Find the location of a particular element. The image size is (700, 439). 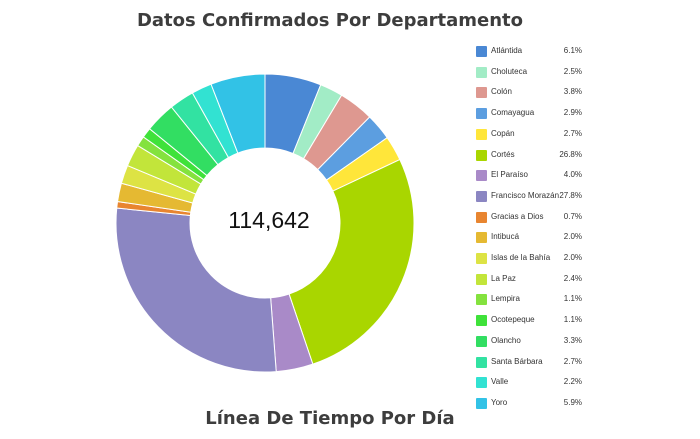

legend-label: Gracias a Dios is located at coordinates (517, 216).